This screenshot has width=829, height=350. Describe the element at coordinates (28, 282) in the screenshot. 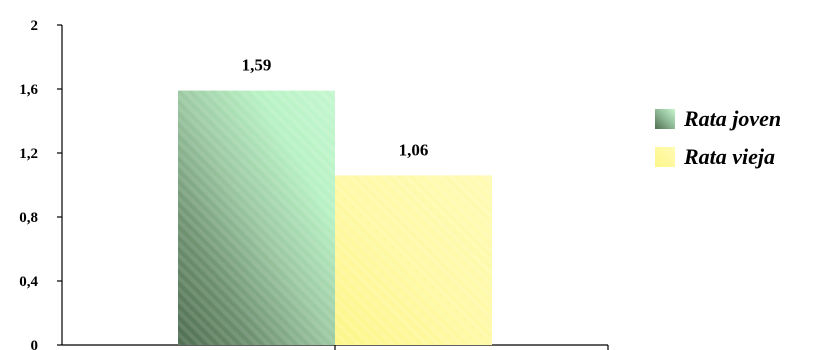

I see `y-tick-label: 0,4` at that location.